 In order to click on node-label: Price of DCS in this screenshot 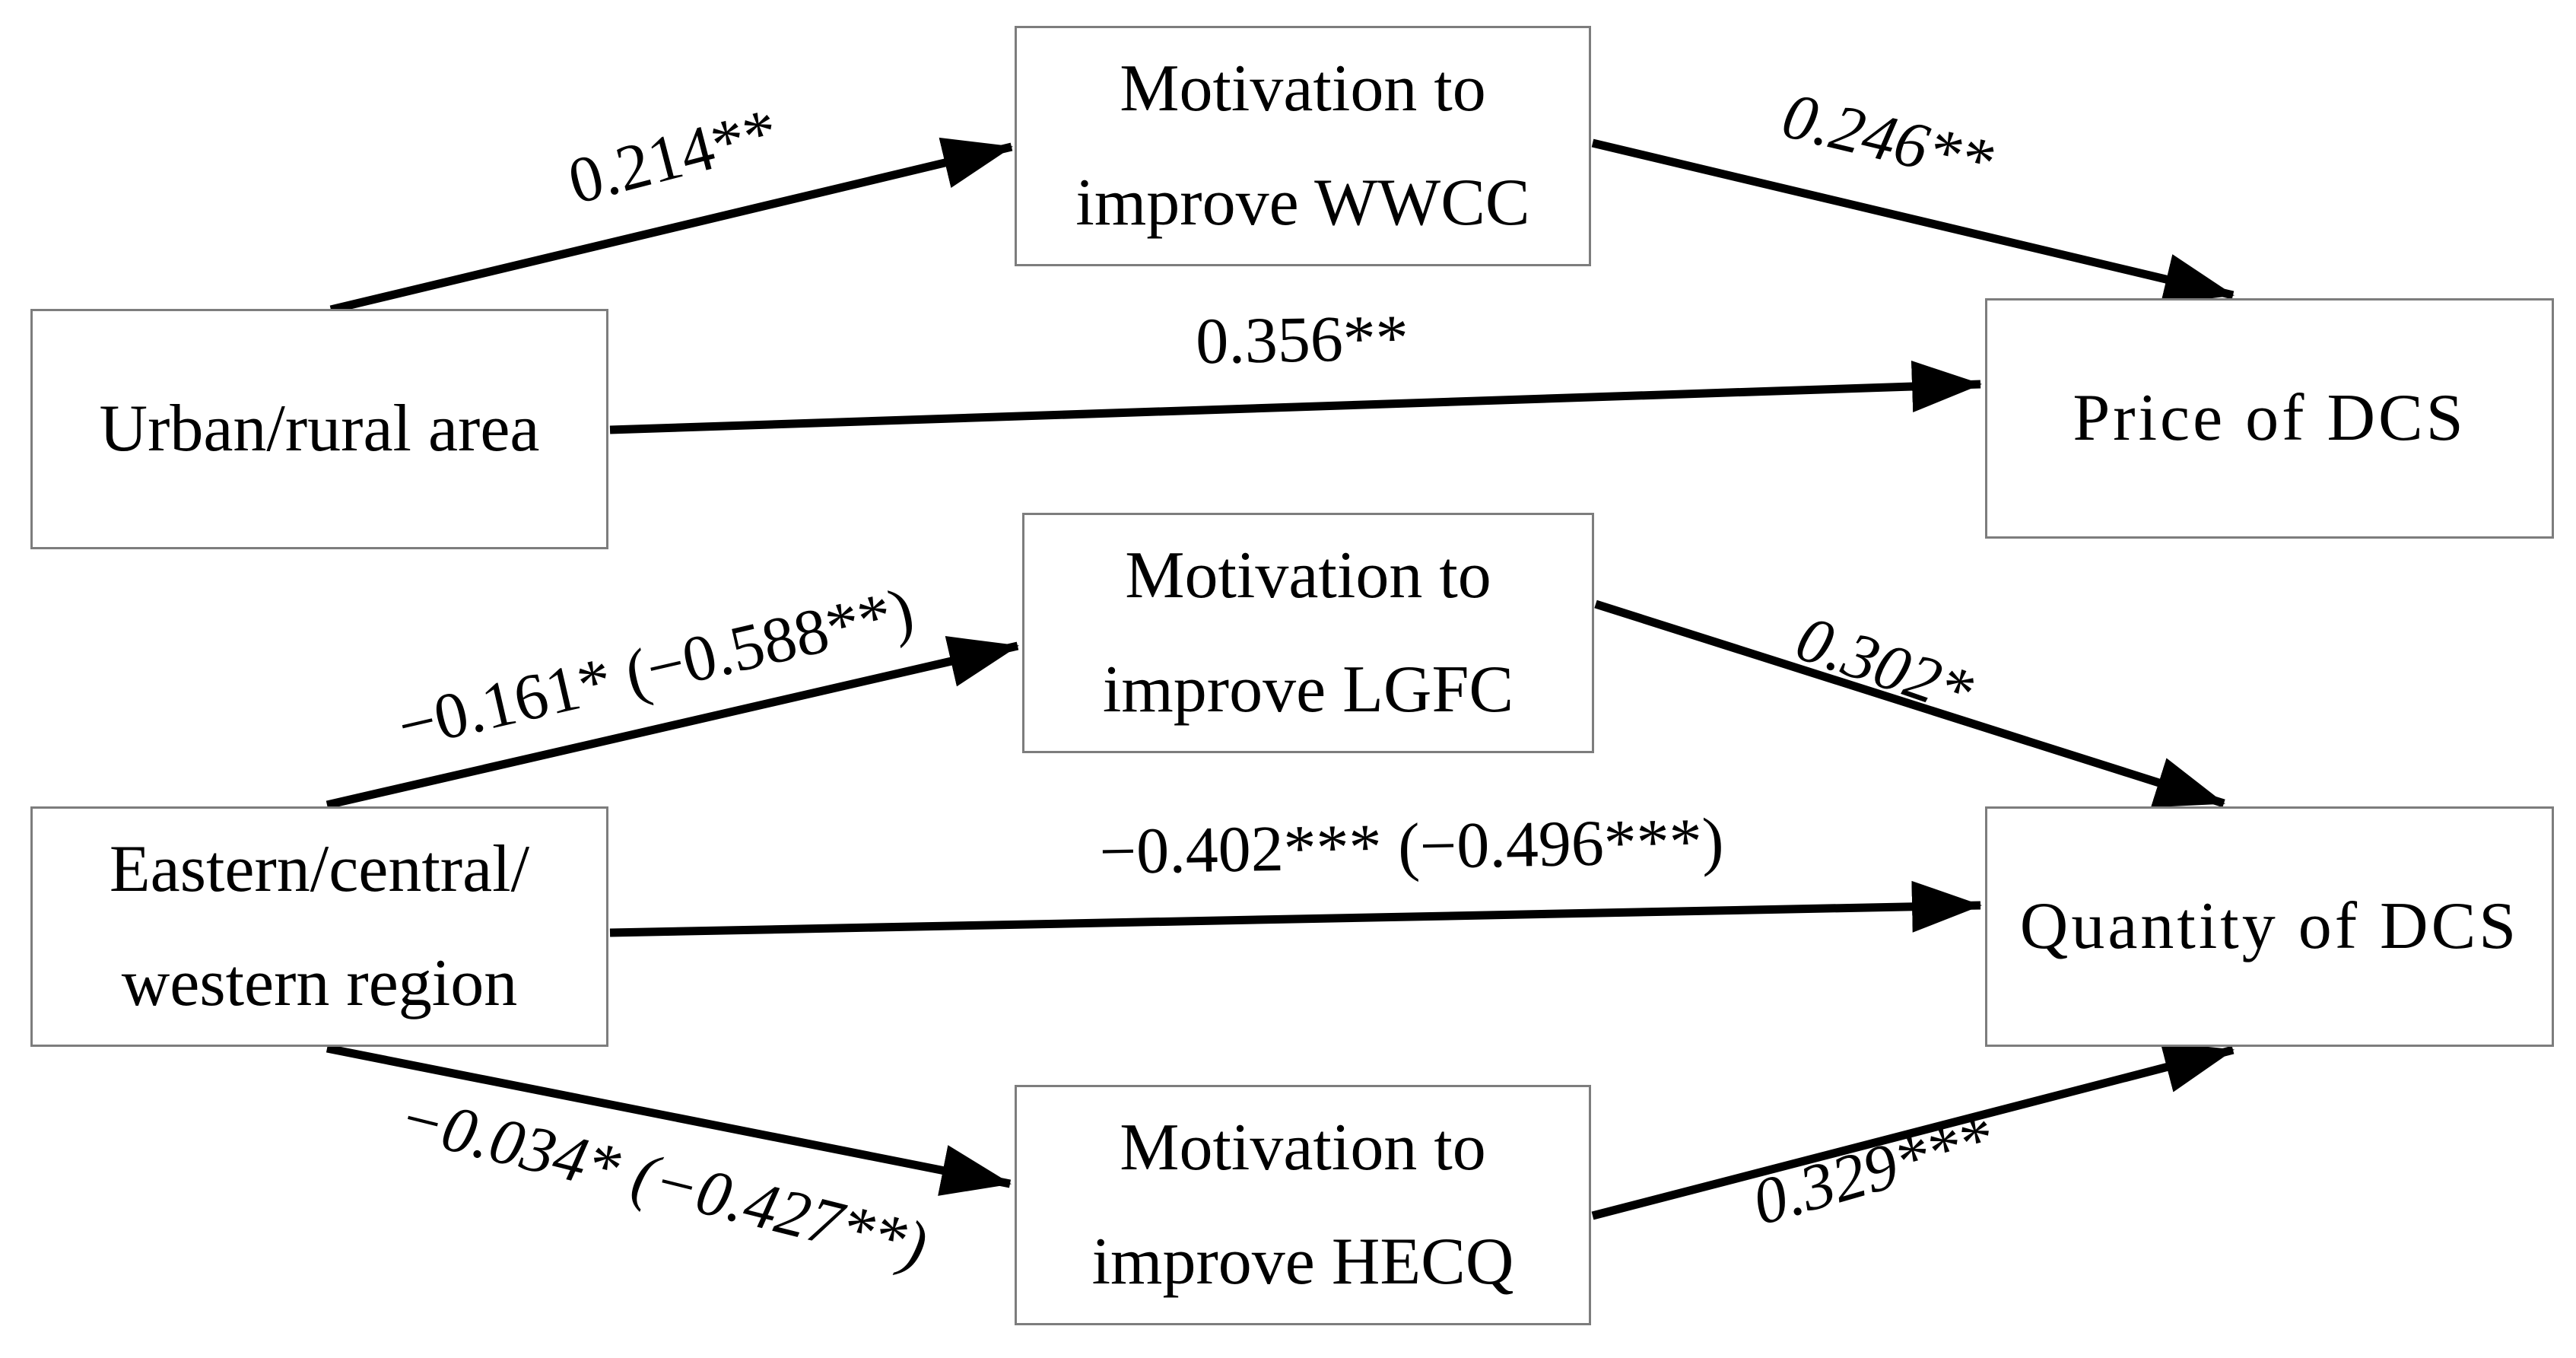, I will do `click(2269, 418)`.